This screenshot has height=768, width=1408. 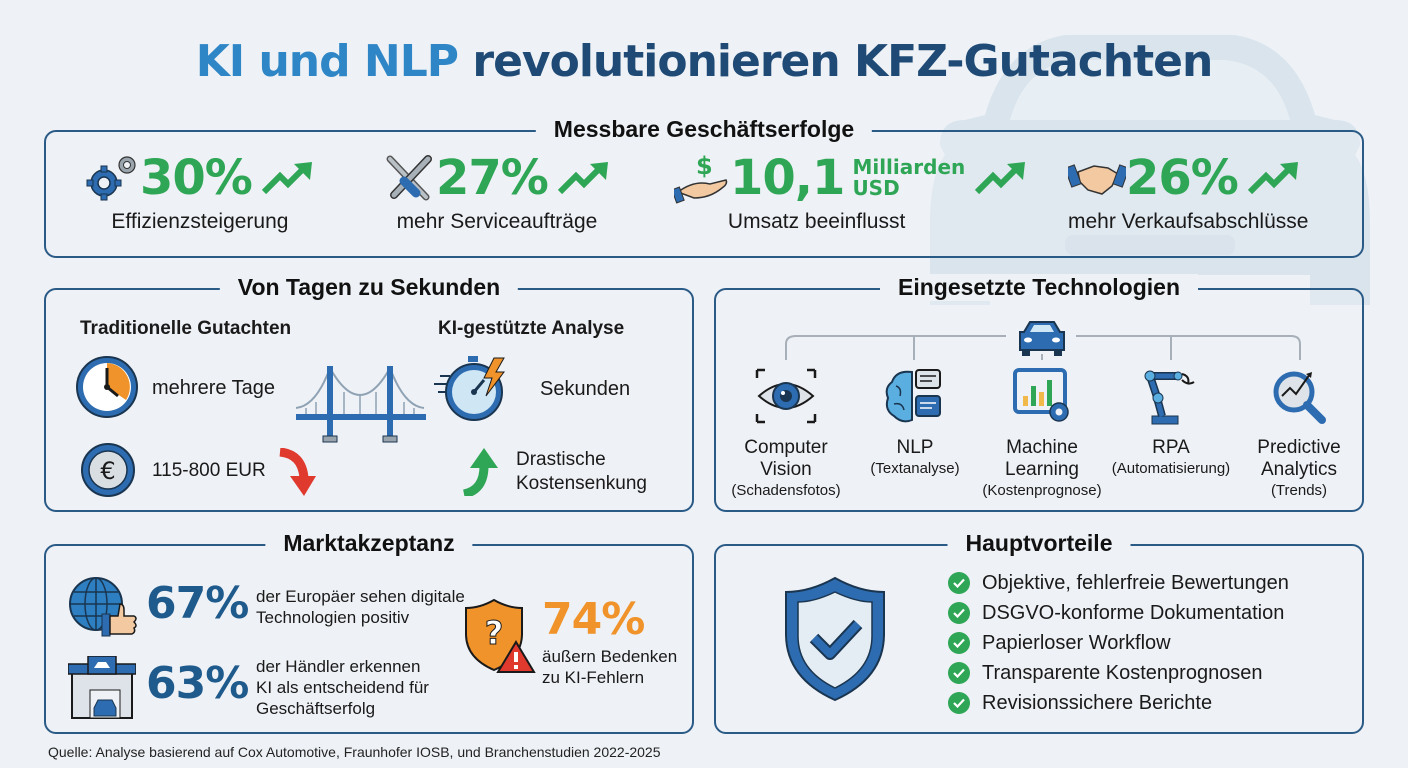 What do you see at coordinates (1299, 447) in the screenshot?
I see `tech-name-line1: Predictive` at bounding box center [1299, 447].